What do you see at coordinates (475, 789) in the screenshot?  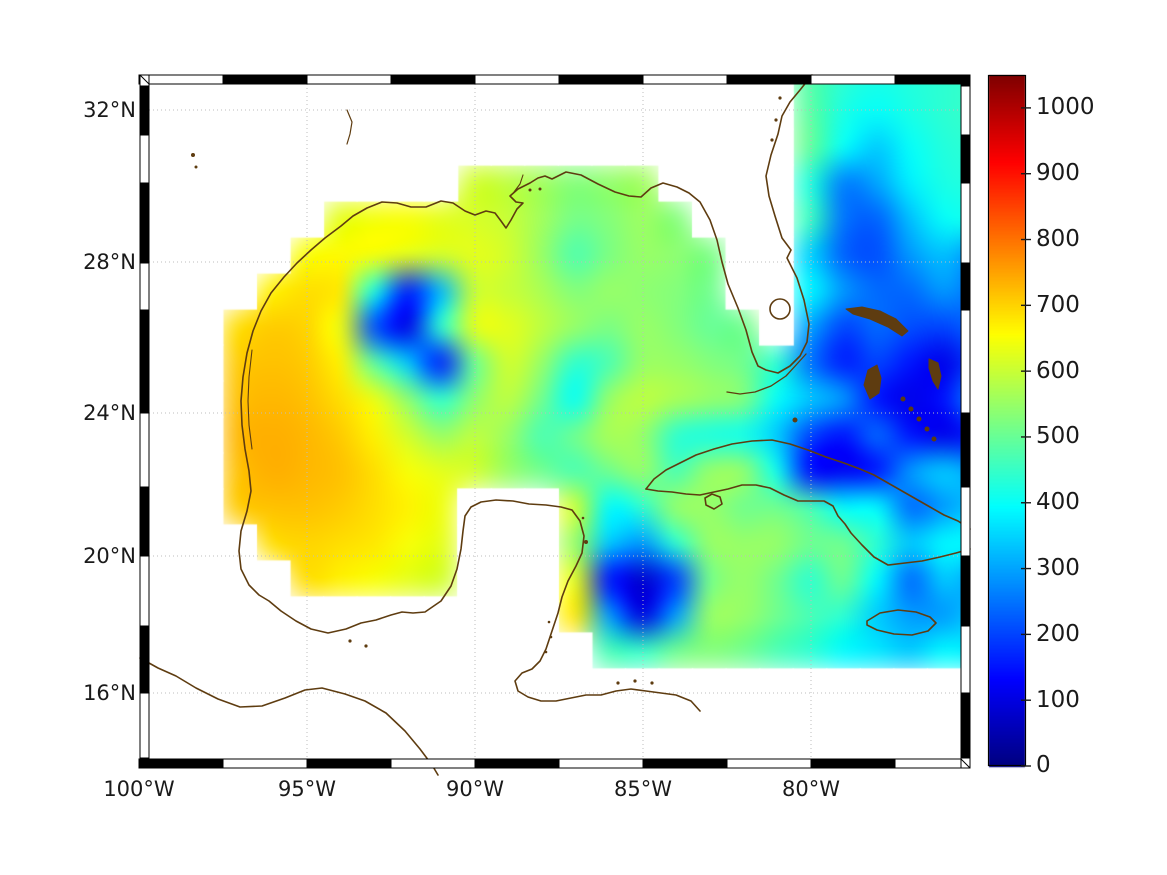 I see `xtick-90w: 90°W` at bounding box center [475, 789].